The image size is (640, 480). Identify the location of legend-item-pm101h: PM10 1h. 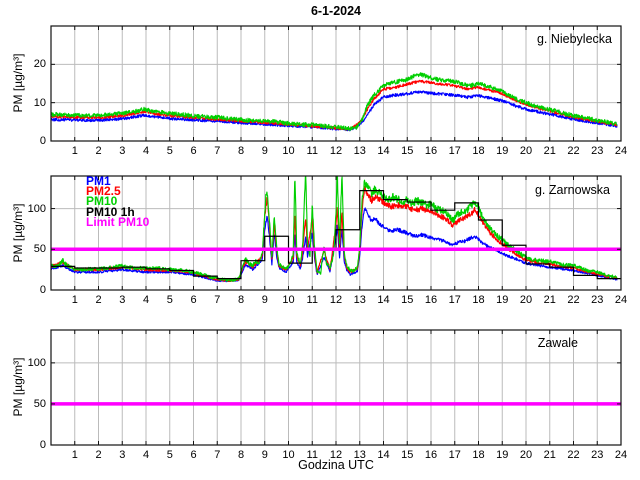
(110, 211).